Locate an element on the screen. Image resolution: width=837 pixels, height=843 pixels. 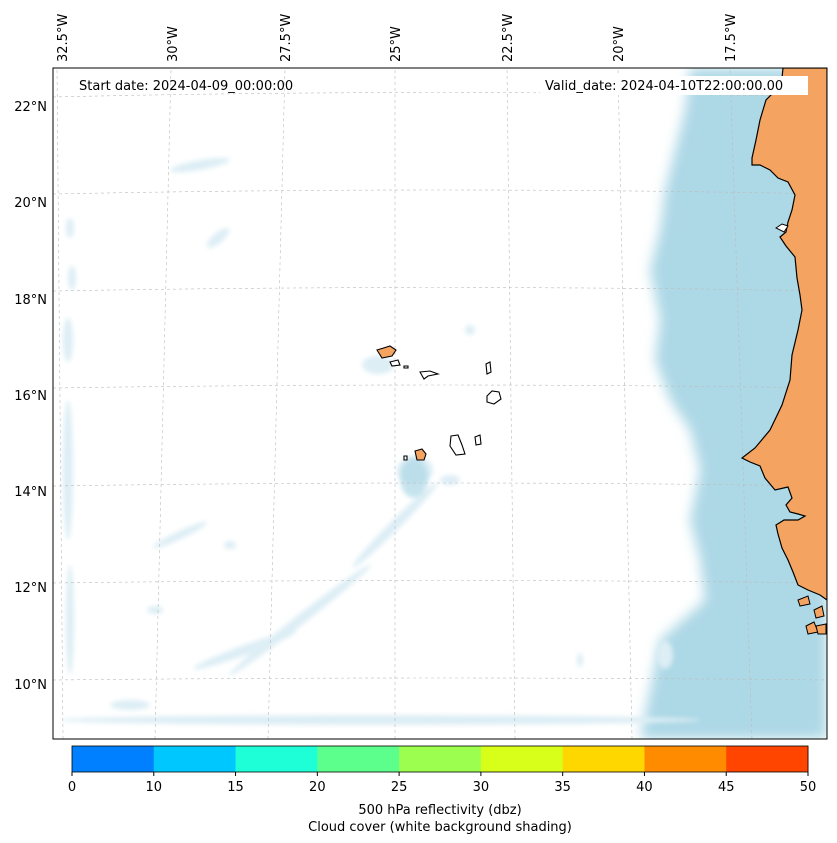
lat-label: 12°N is located at coordinates (30, 588).